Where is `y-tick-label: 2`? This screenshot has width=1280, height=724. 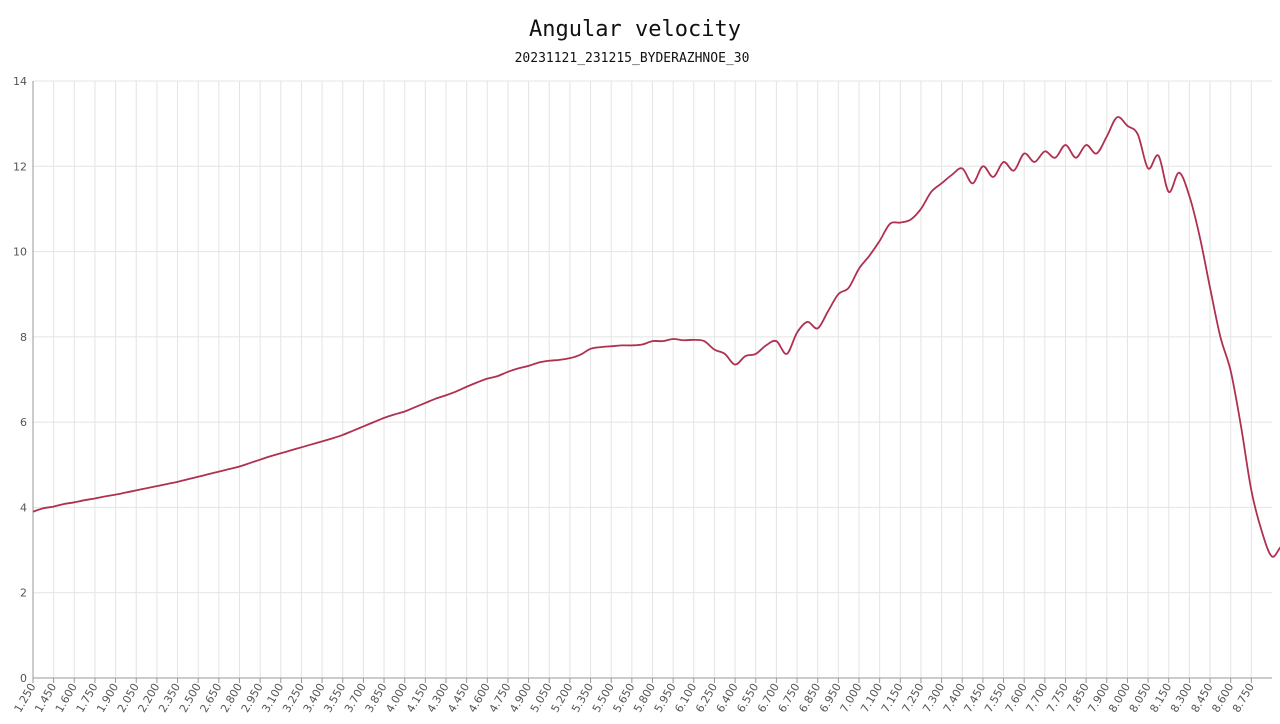 y-tick-label: 2 is located at coordinates (23, 593).